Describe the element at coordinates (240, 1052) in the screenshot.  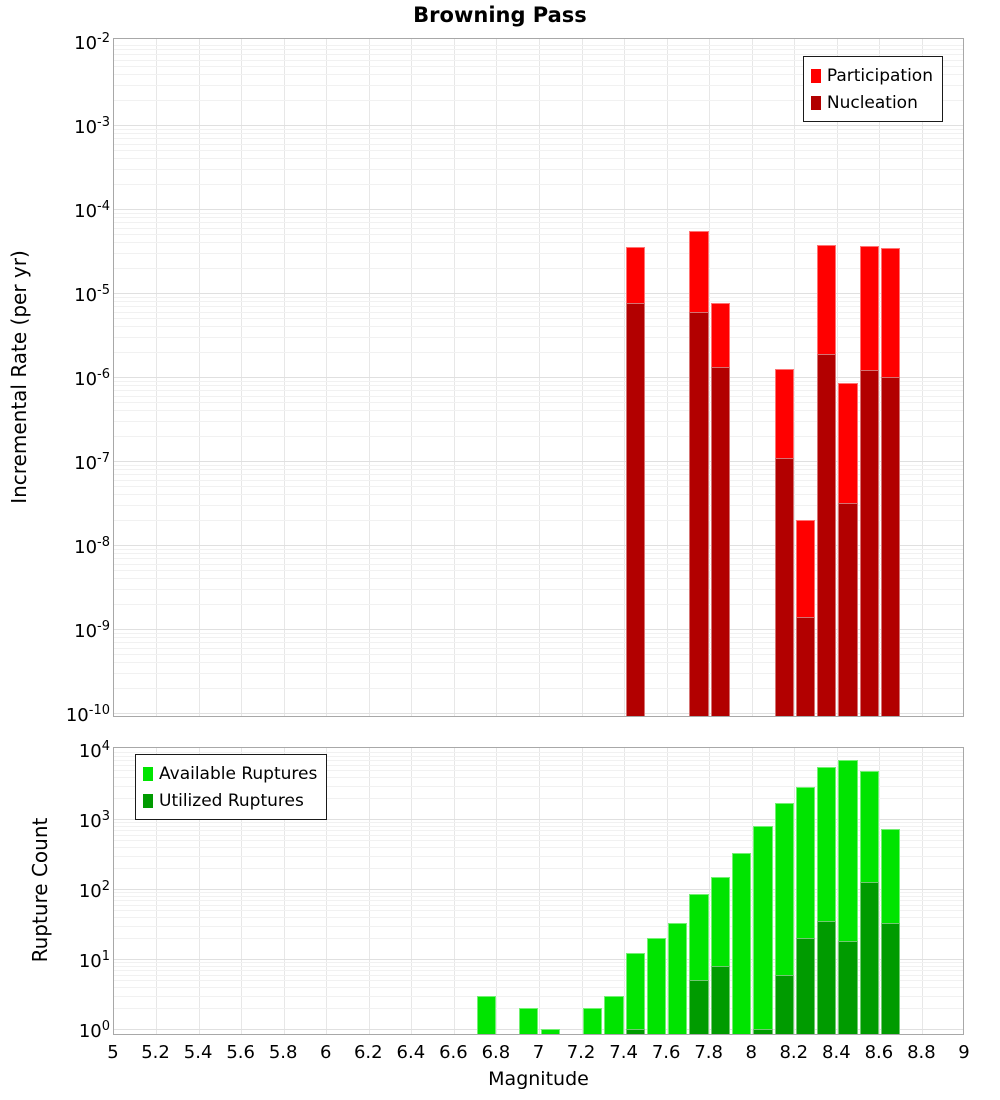
I see `x-tick-label: 5.6` at that location.